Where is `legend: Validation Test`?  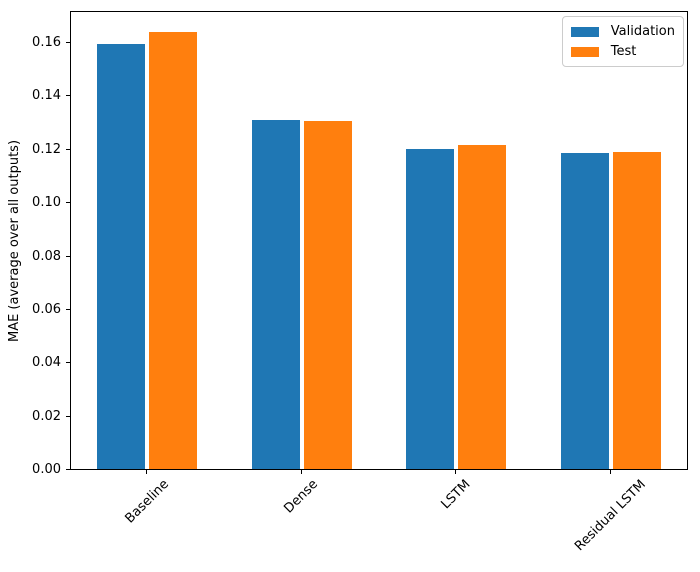 legend: Validation Test is located at coordinates (622, 41).